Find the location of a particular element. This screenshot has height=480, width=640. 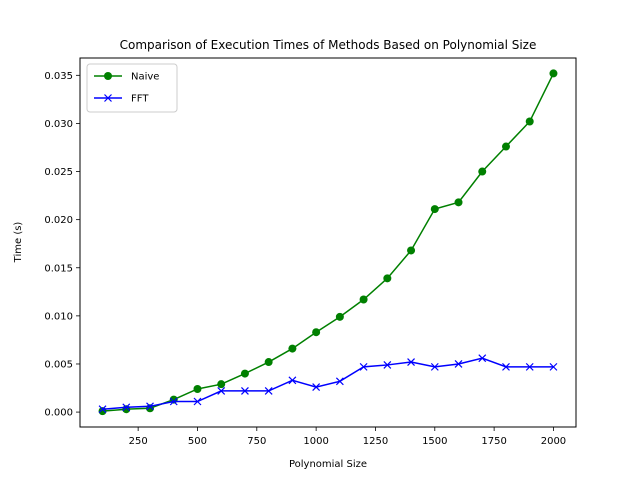

y-tick-label: 0.010 is located at coordinates (58, 316).